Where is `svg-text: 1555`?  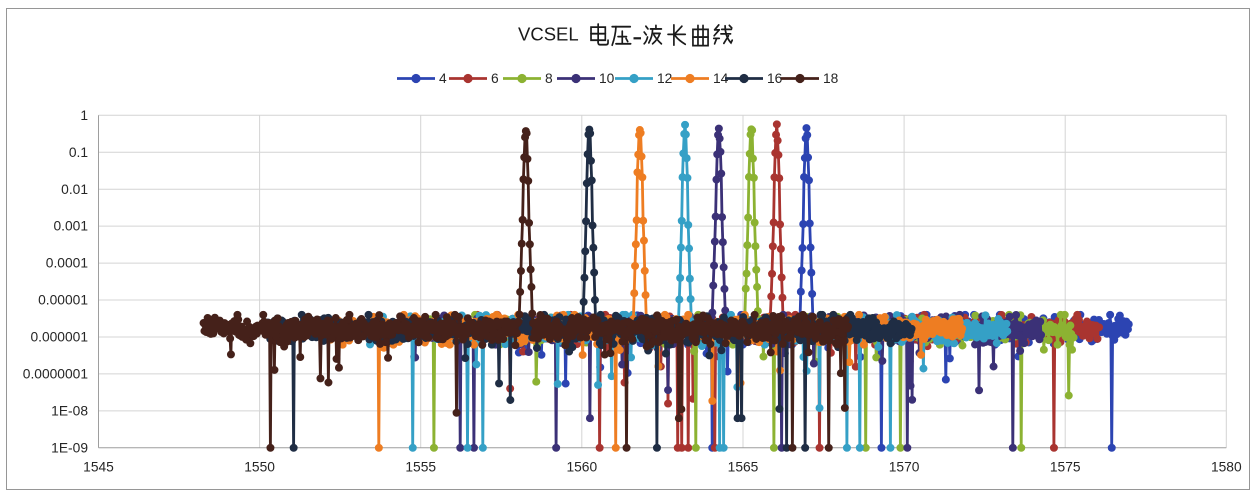
svg-text: 1555 is located at coordinates (420, 467).